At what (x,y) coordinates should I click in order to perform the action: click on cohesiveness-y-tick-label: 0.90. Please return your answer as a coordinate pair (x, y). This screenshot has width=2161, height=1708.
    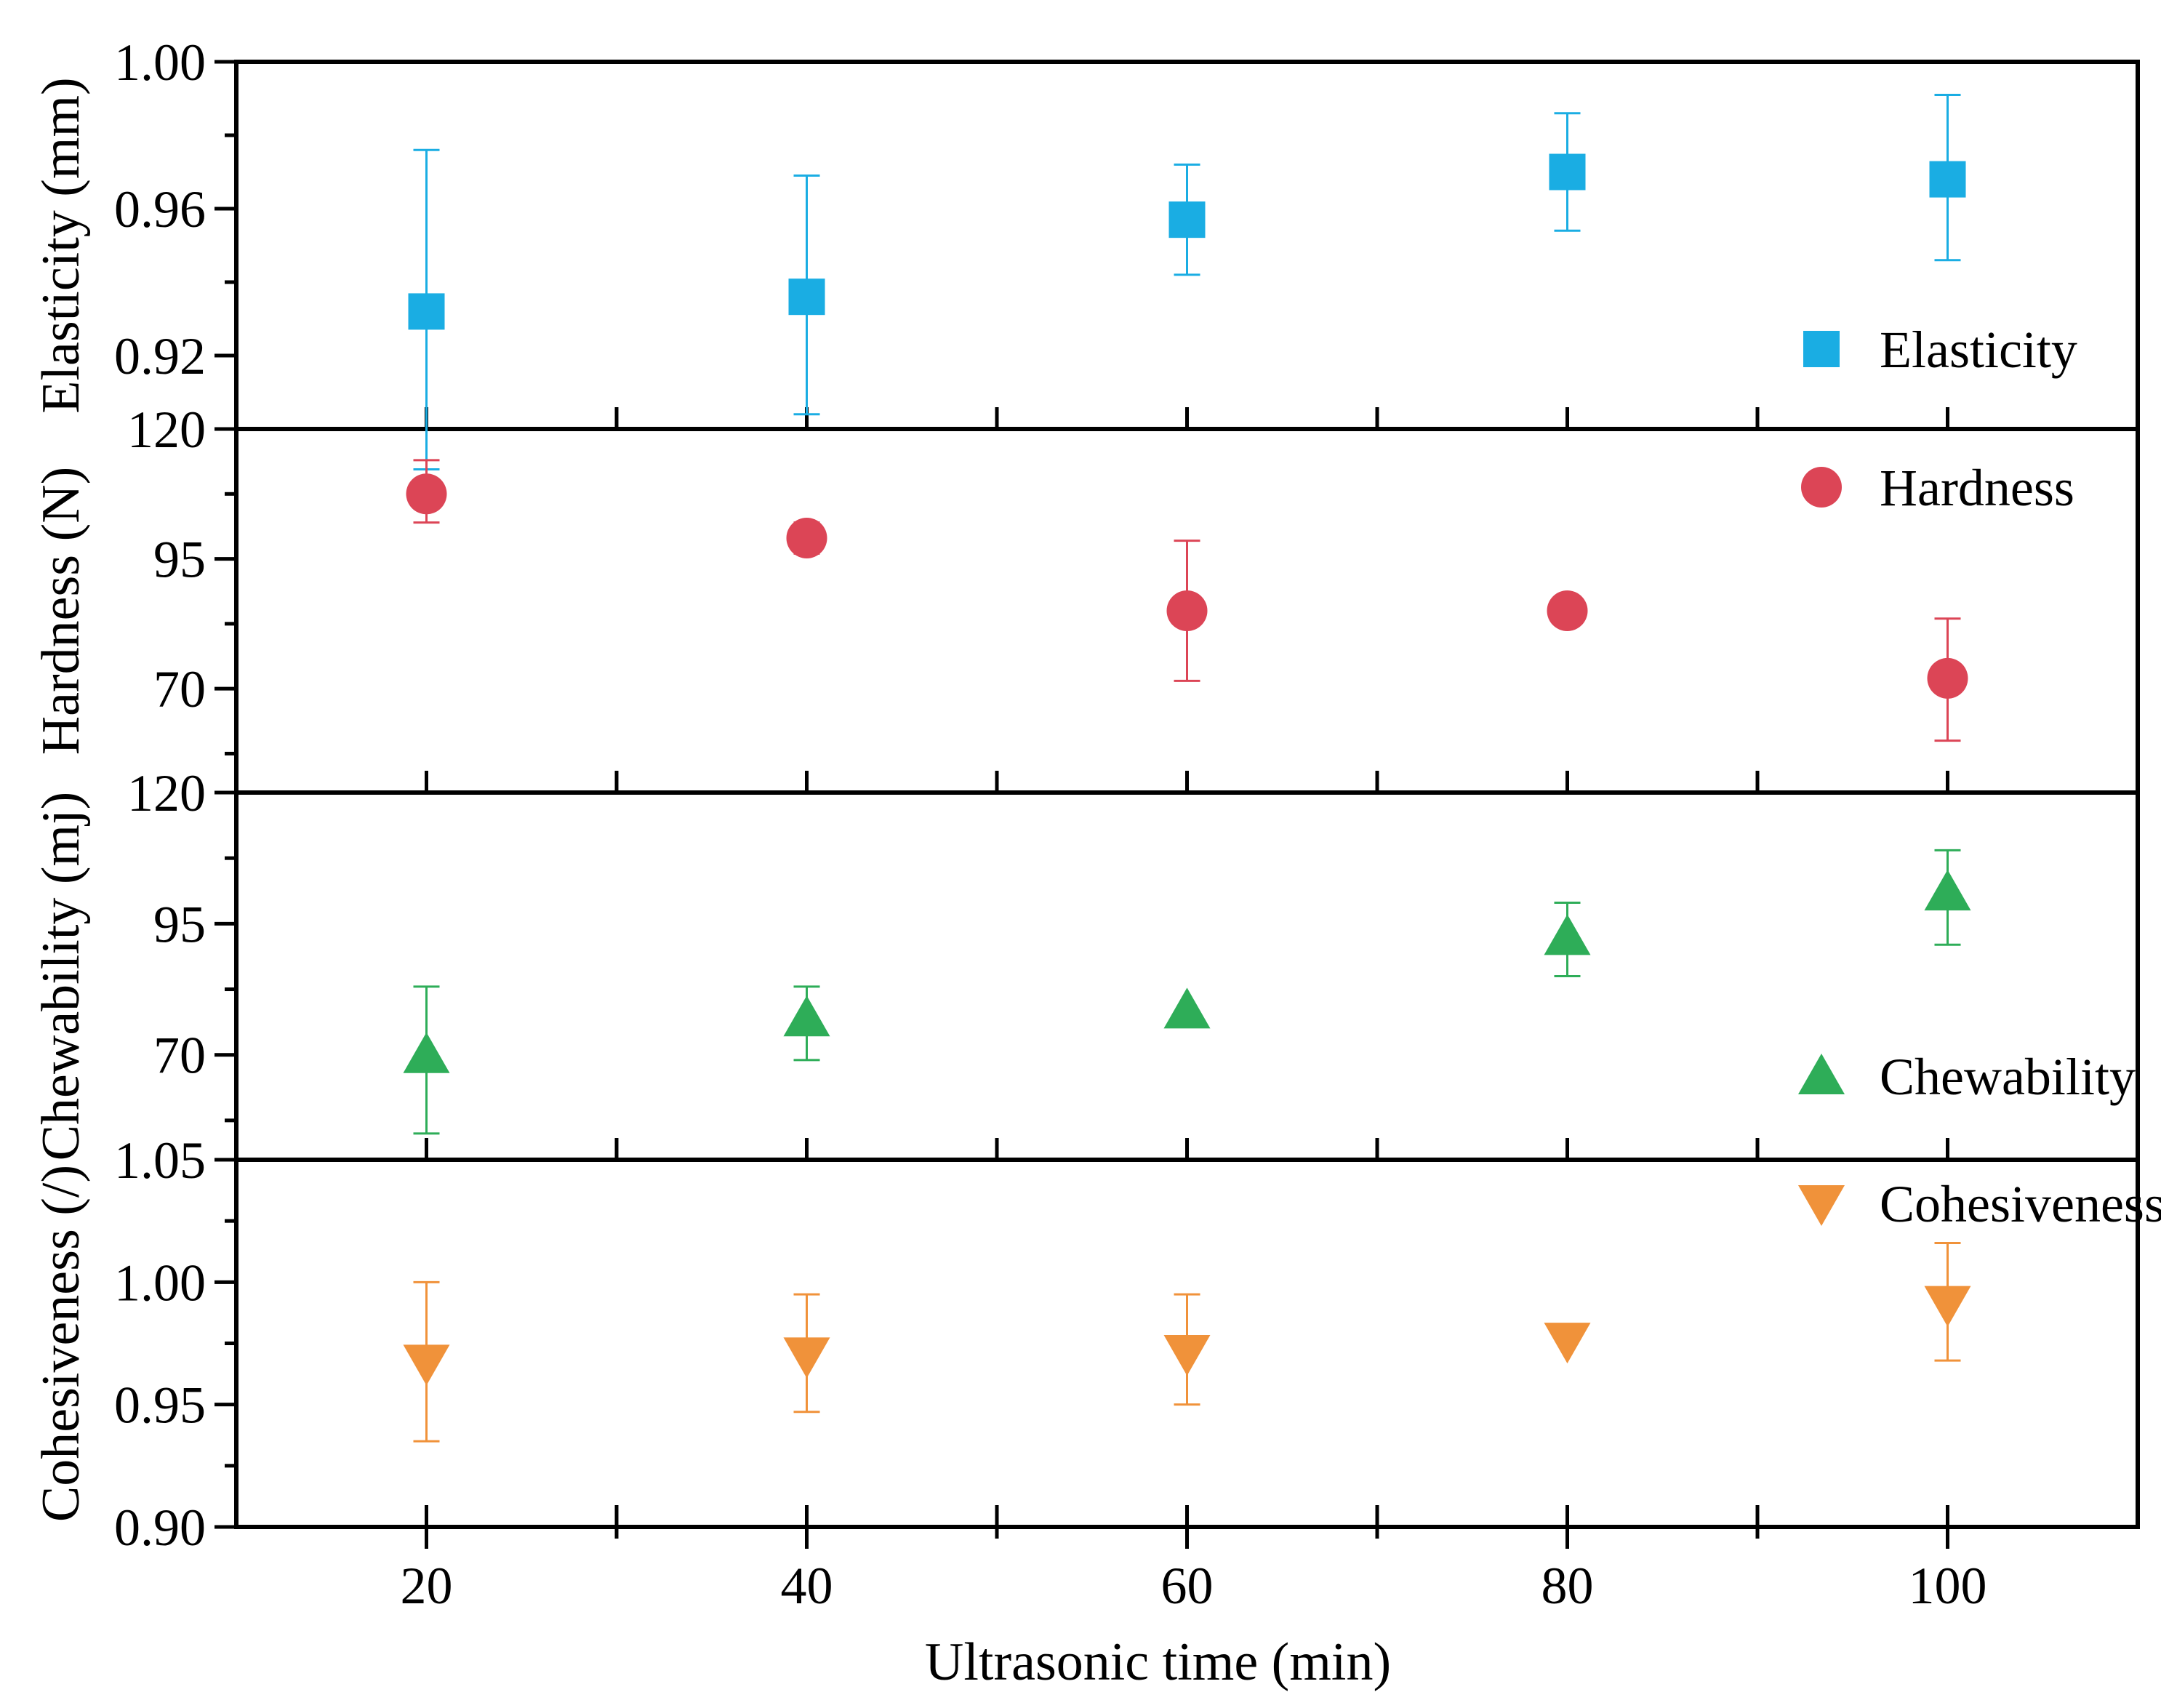
    Looking at the image, I should click on (160, 1528).